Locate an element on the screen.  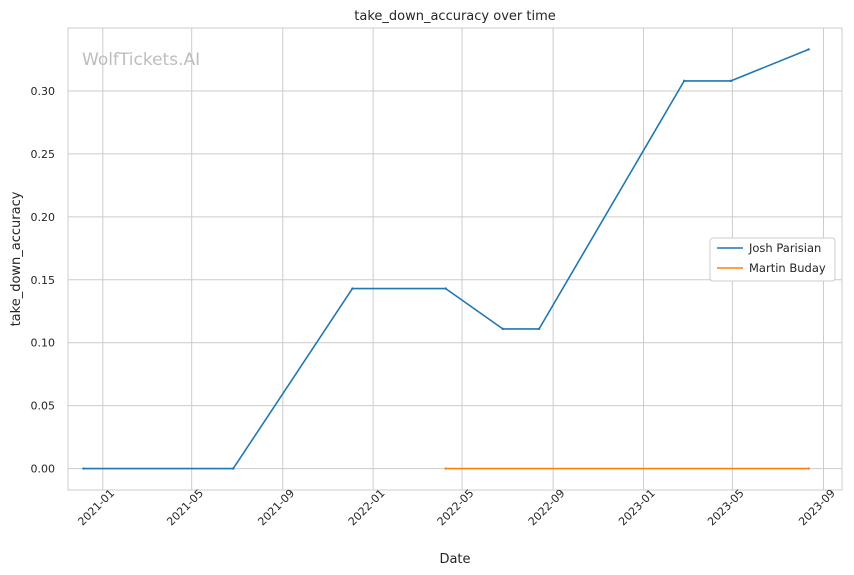
y-axis-label: take_down_accuracy is located at coordinates (16, 258).